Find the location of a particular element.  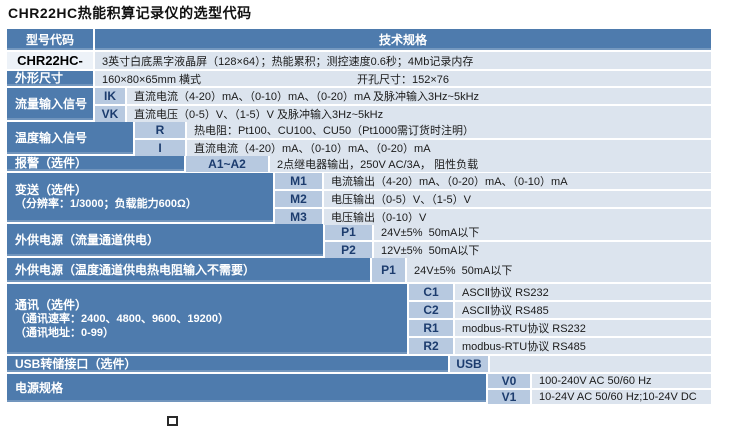

tech-spec-header-cell: 技术规格 is located at coordinates (403, 39).